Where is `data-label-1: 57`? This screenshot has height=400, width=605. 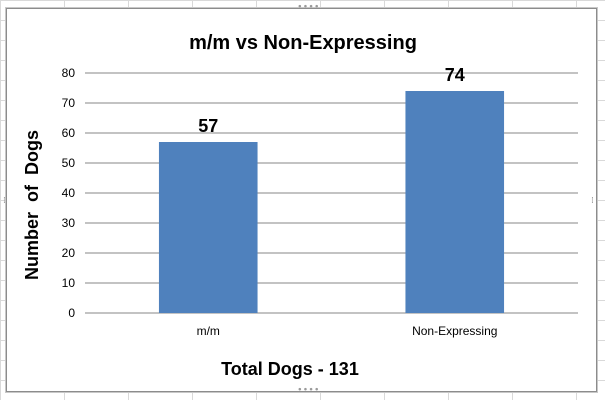 data-label-1: 57 is located at coordinates (208, 126).